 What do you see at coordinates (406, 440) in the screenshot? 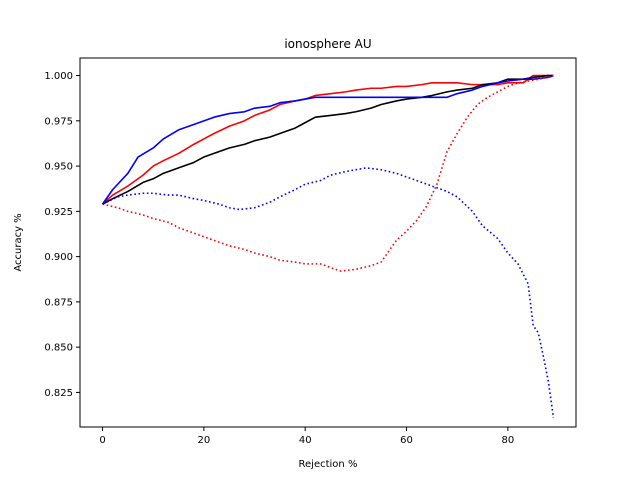
I see `x-tick-label: 60` at bounding box center [406, 440].